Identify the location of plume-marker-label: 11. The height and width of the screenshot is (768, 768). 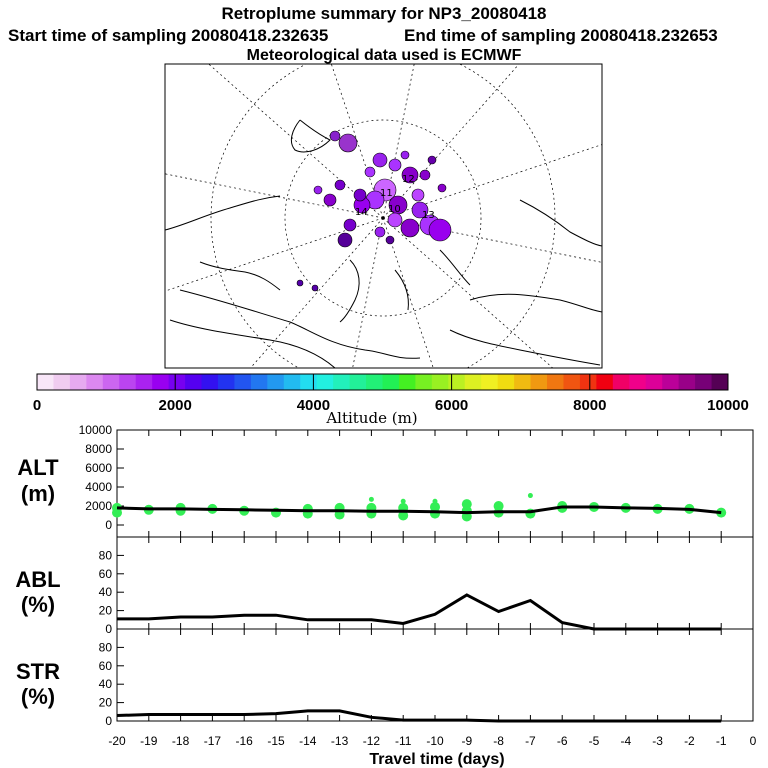
(386, 193).